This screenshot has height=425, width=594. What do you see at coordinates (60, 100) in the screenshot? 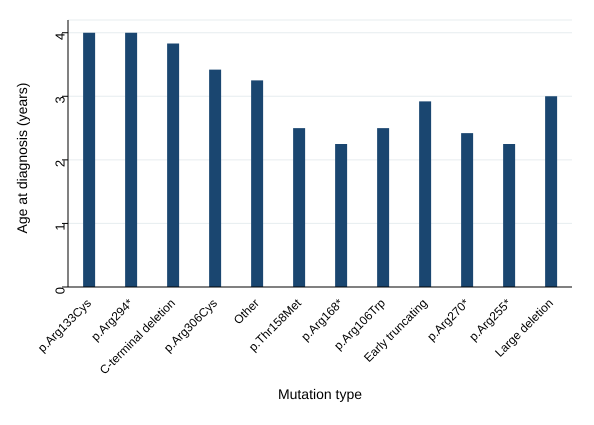
I see `y-tick-label: 3` at bounding box center [60, 100].